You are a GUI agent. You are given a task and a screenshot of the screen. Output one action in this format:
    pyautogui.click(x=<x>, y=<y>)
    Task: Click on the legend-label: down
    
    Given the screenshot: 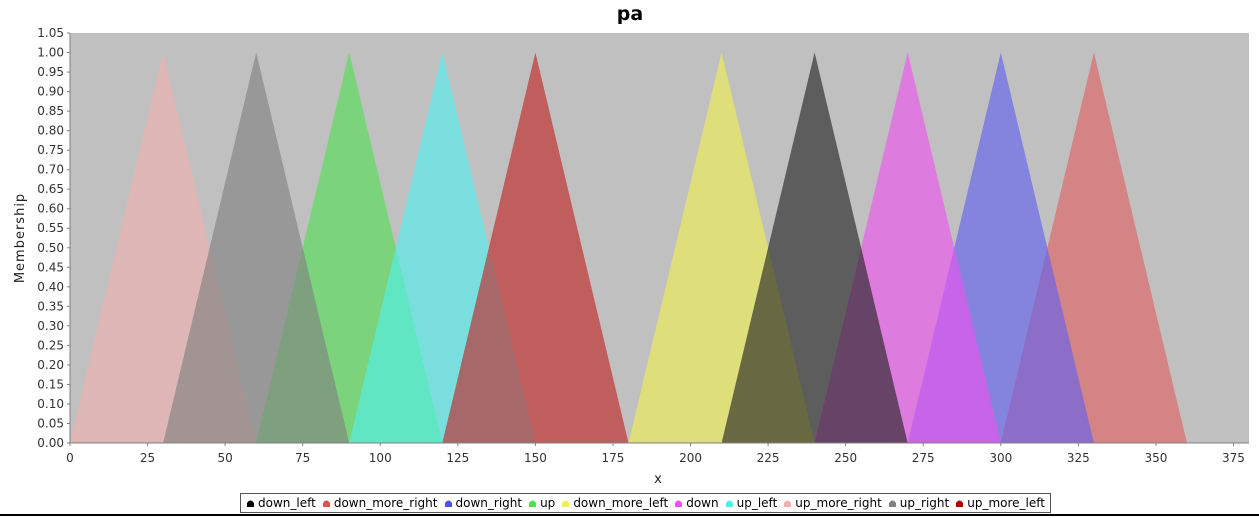 What is the action you would take?
    pyautogui.click(x=702, y=503)
    